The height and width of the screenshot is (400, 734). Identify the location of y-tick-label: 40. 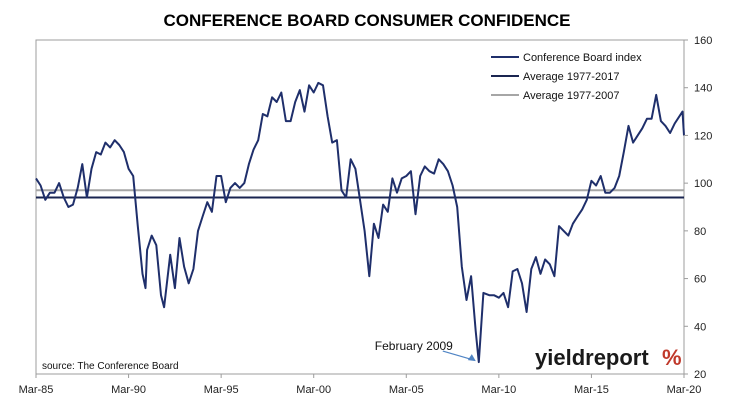
(700, 327).